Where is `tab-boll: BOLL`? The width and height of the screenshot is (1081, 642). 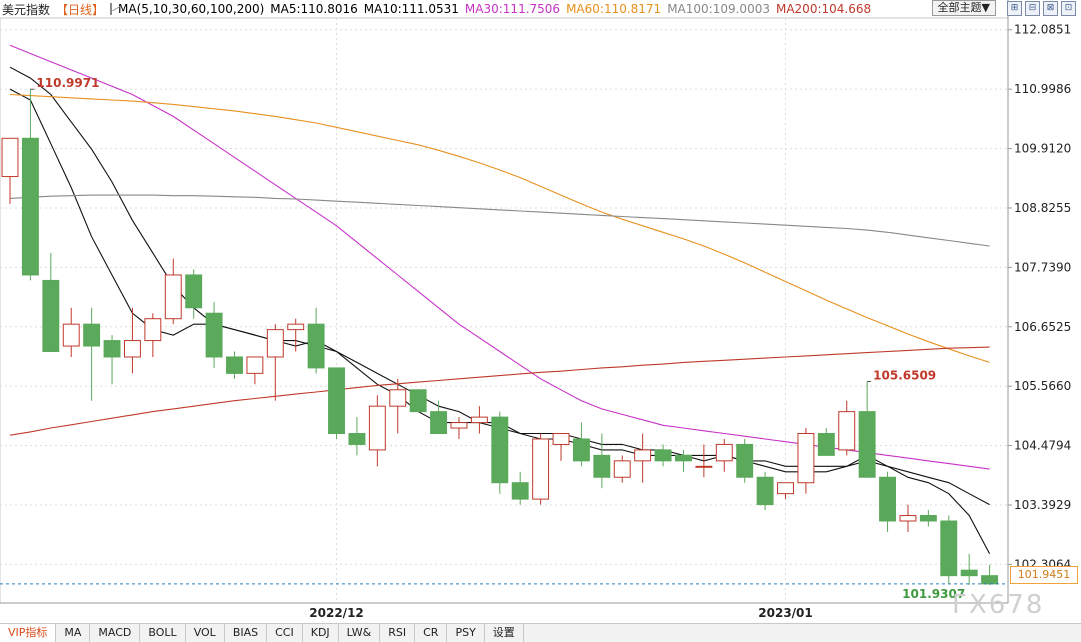 tab-boll: BOLL is located at coordinates (163, 633).